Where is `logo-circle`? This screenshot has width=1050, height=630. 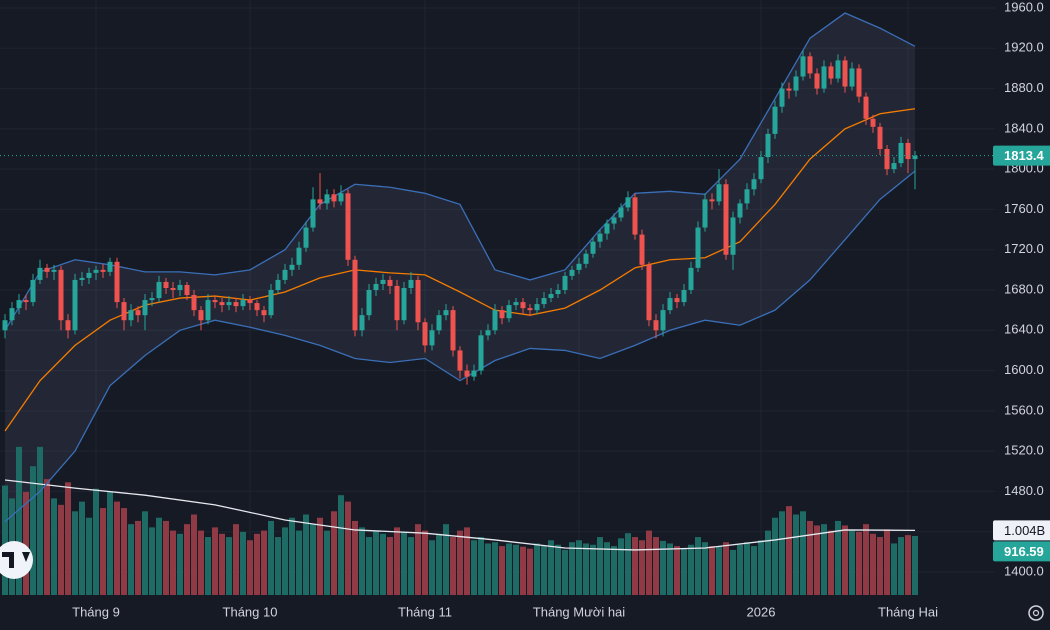
logo-circle is located at coordinates (16, 560).